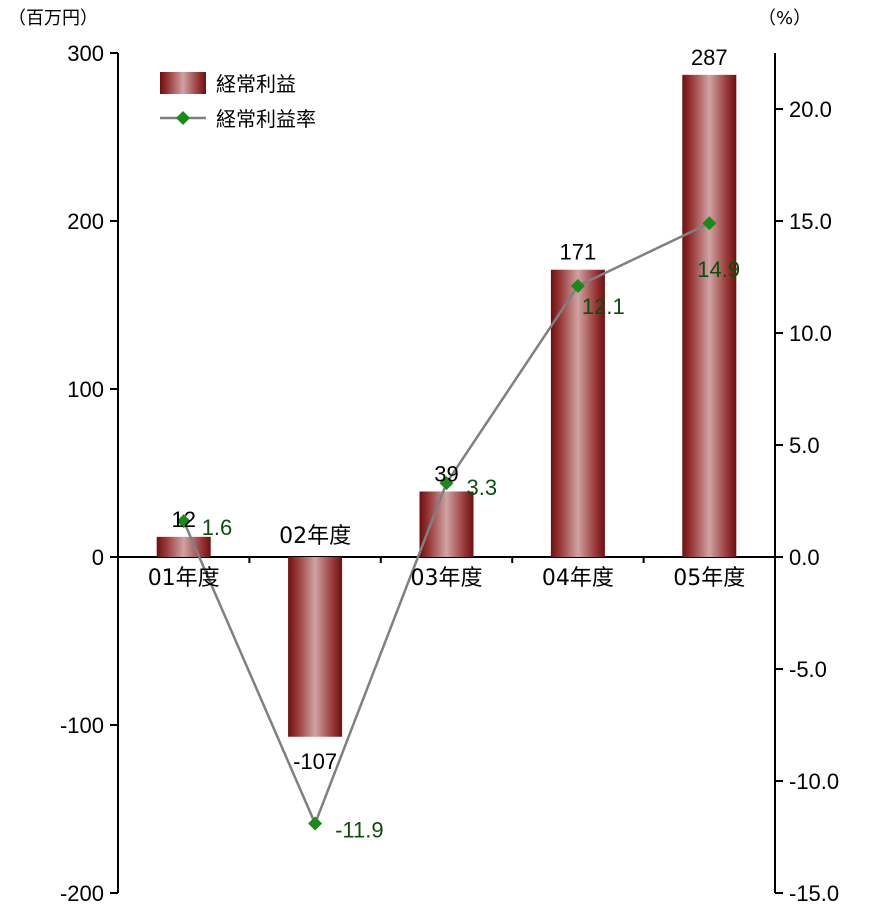 This screenshot has height=913, width=879. What do you see at coordinates (447, 578) in the screenshot?
I see `category-label: 03年度` at bounding box center [447, 578].